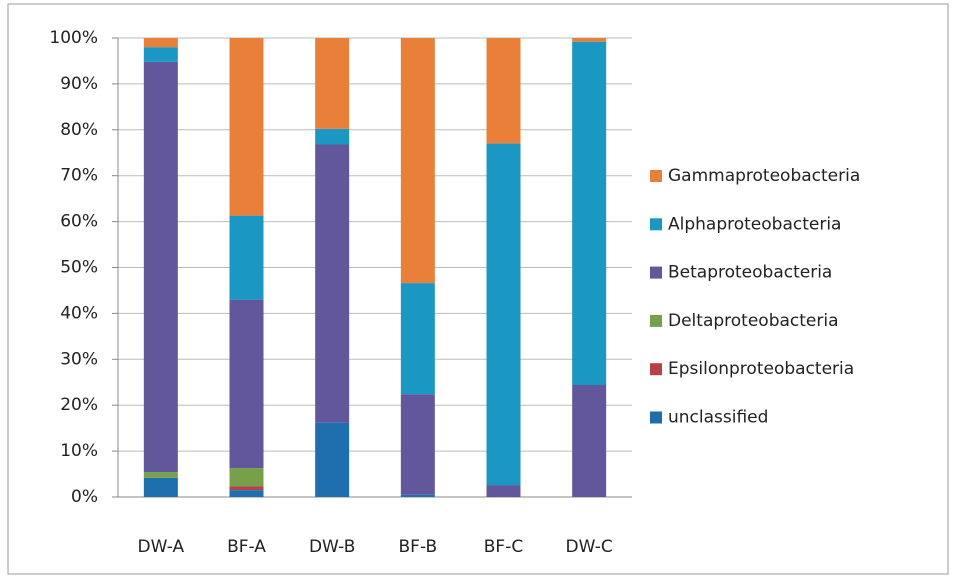  Describe the element at coordinates (79, 130) in the screenshot. I see `y-tick-label: 80%` at that location.